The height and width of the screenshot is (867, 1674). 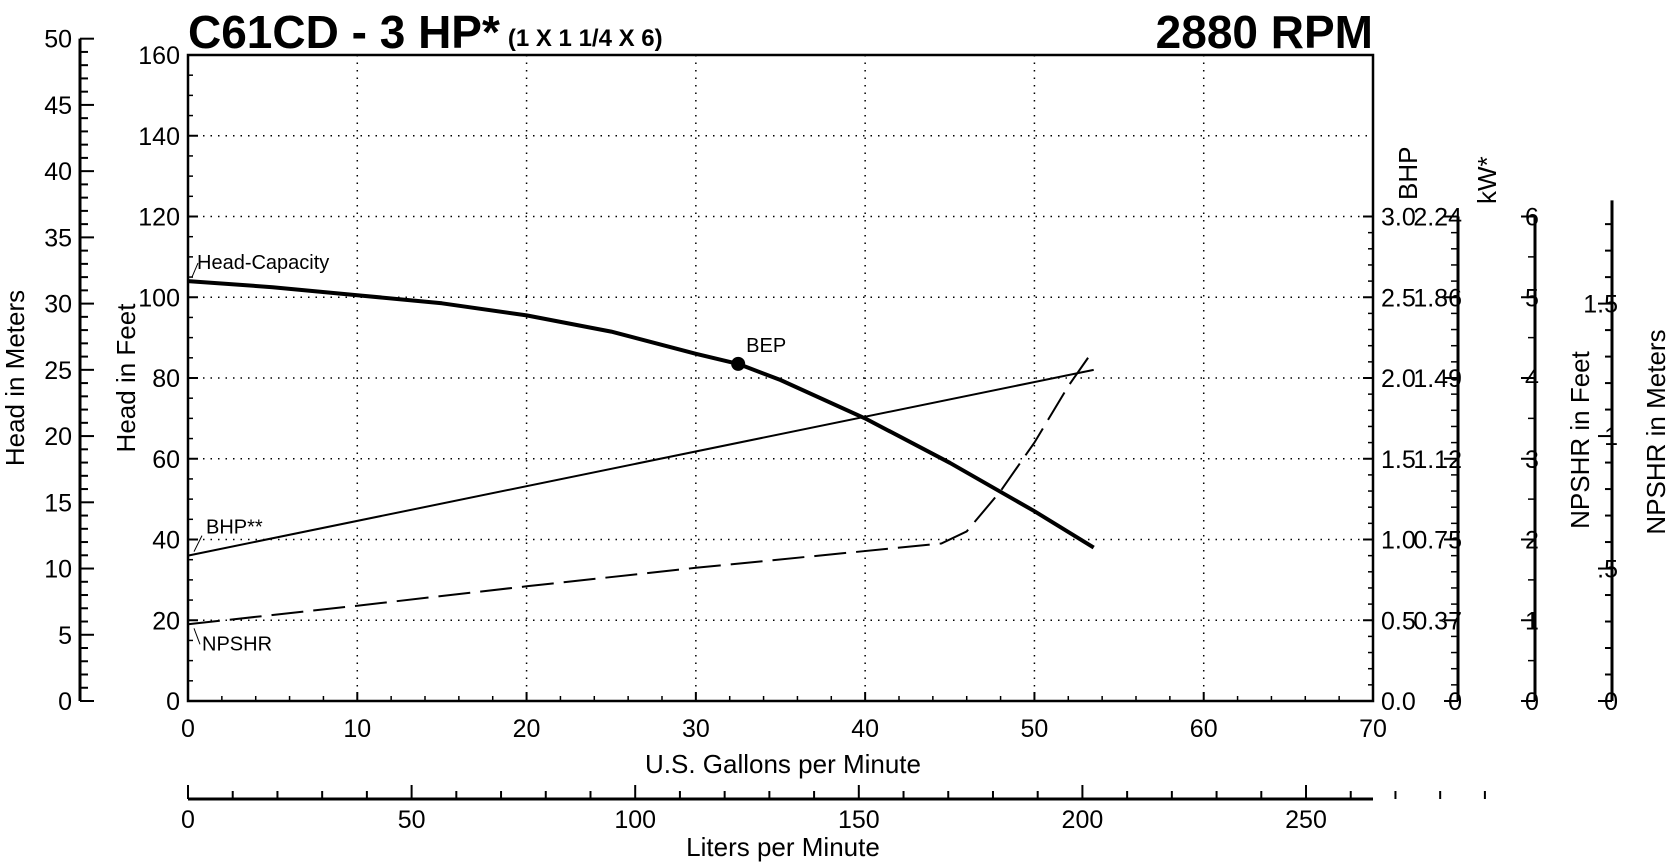 I want to click on kw-tick-label: 2.24, so click(x=1437, y=218).